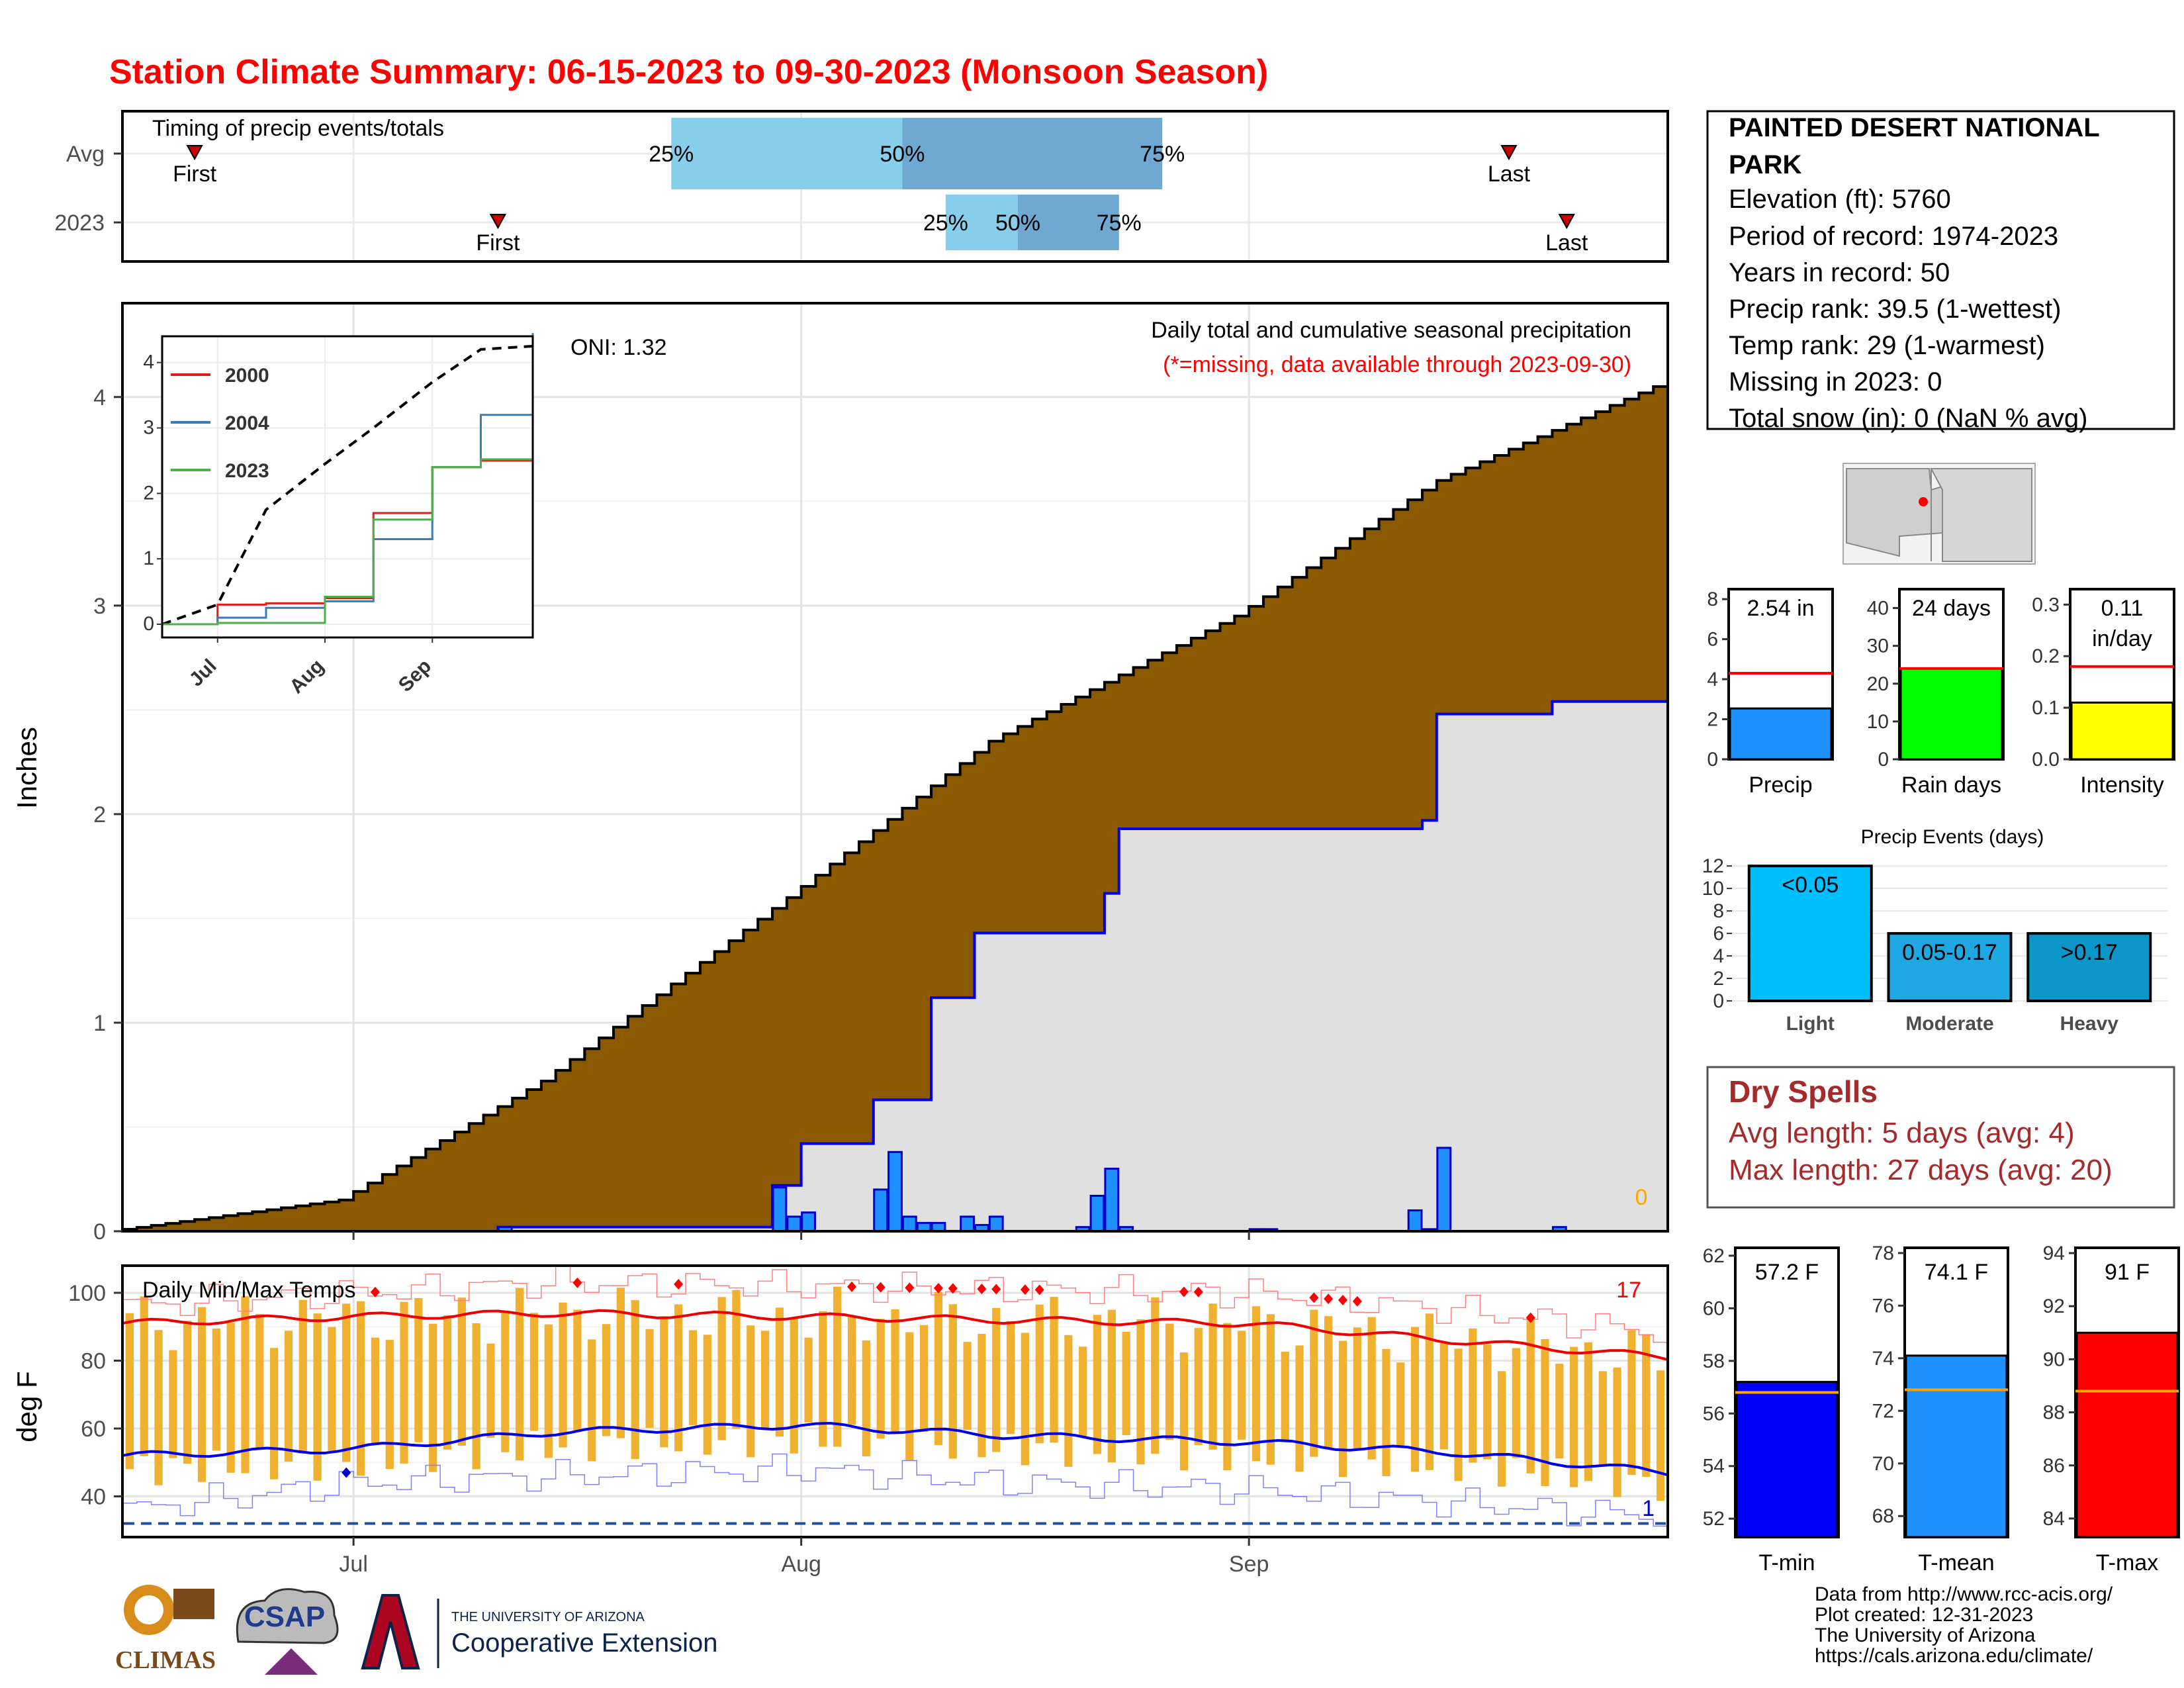  I want to click on timing-pct25-label: 25%, so click(671, 154).